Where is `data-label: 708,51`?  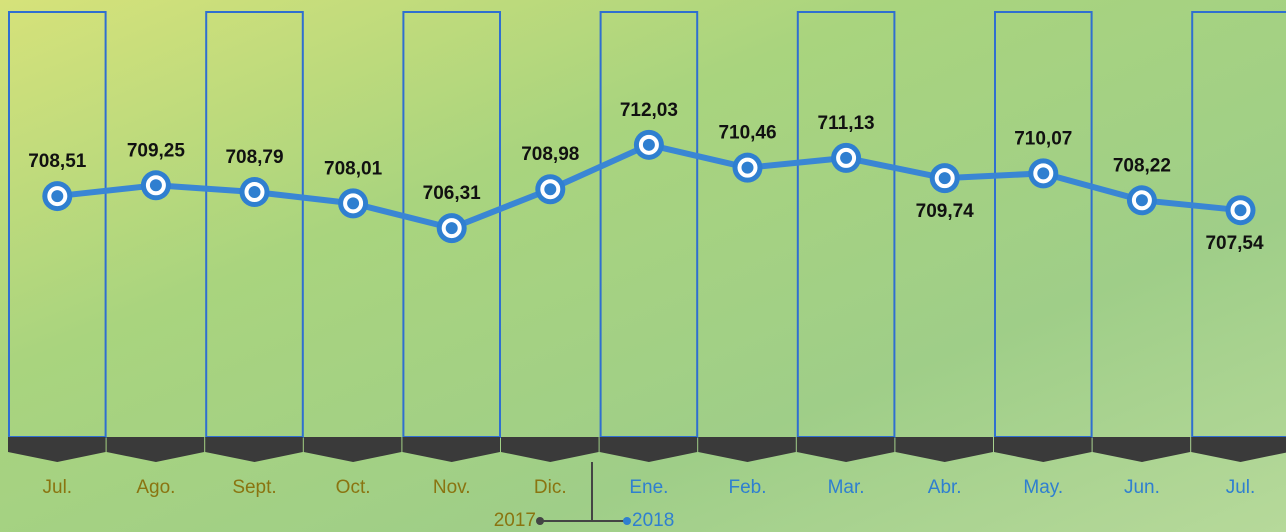
data-label: 708,51 is located at coordinates (57, 161).